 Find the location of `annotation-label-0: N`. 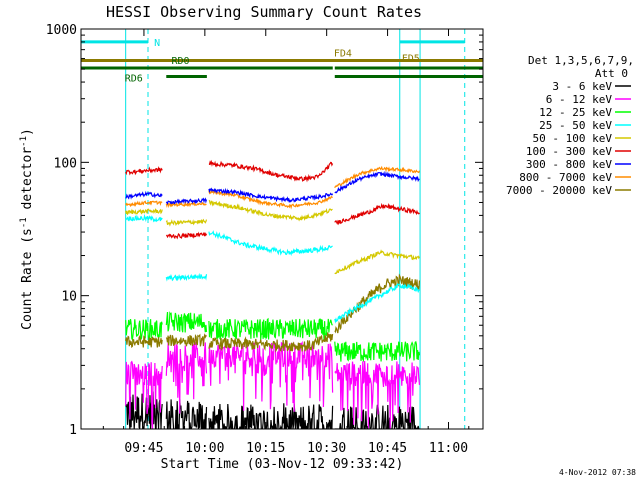

annotation-label-0: N is located at coordinates (157, 43).